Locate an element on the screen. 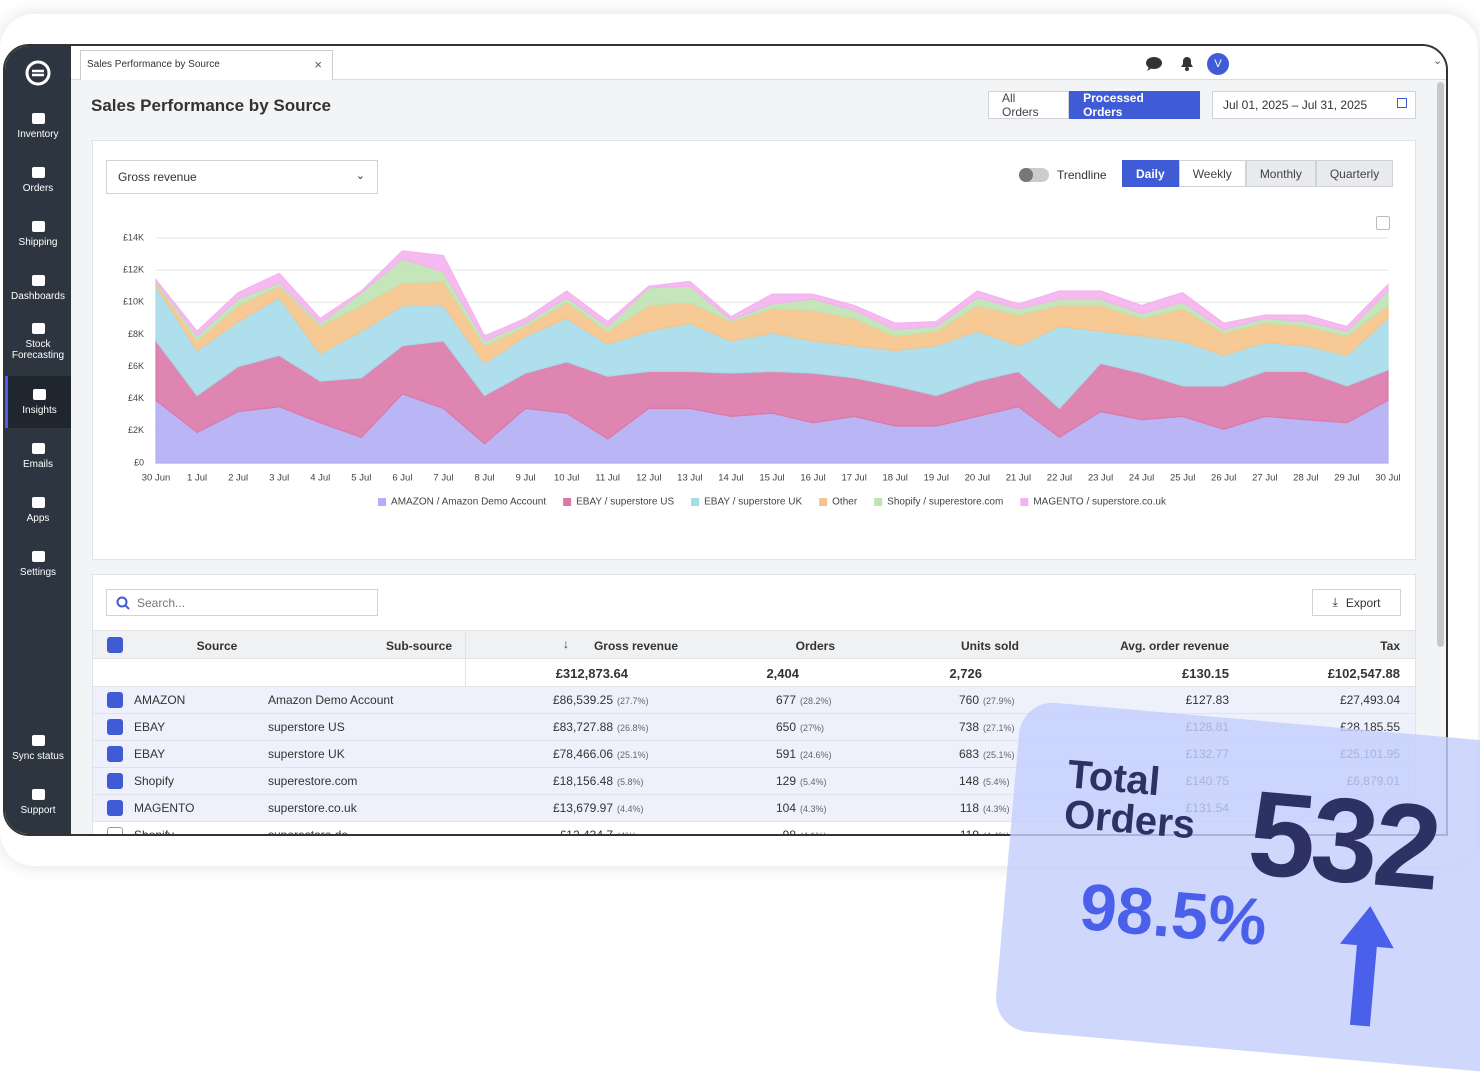  sidebar-item: Sync status is located at coordinates (38, 748).